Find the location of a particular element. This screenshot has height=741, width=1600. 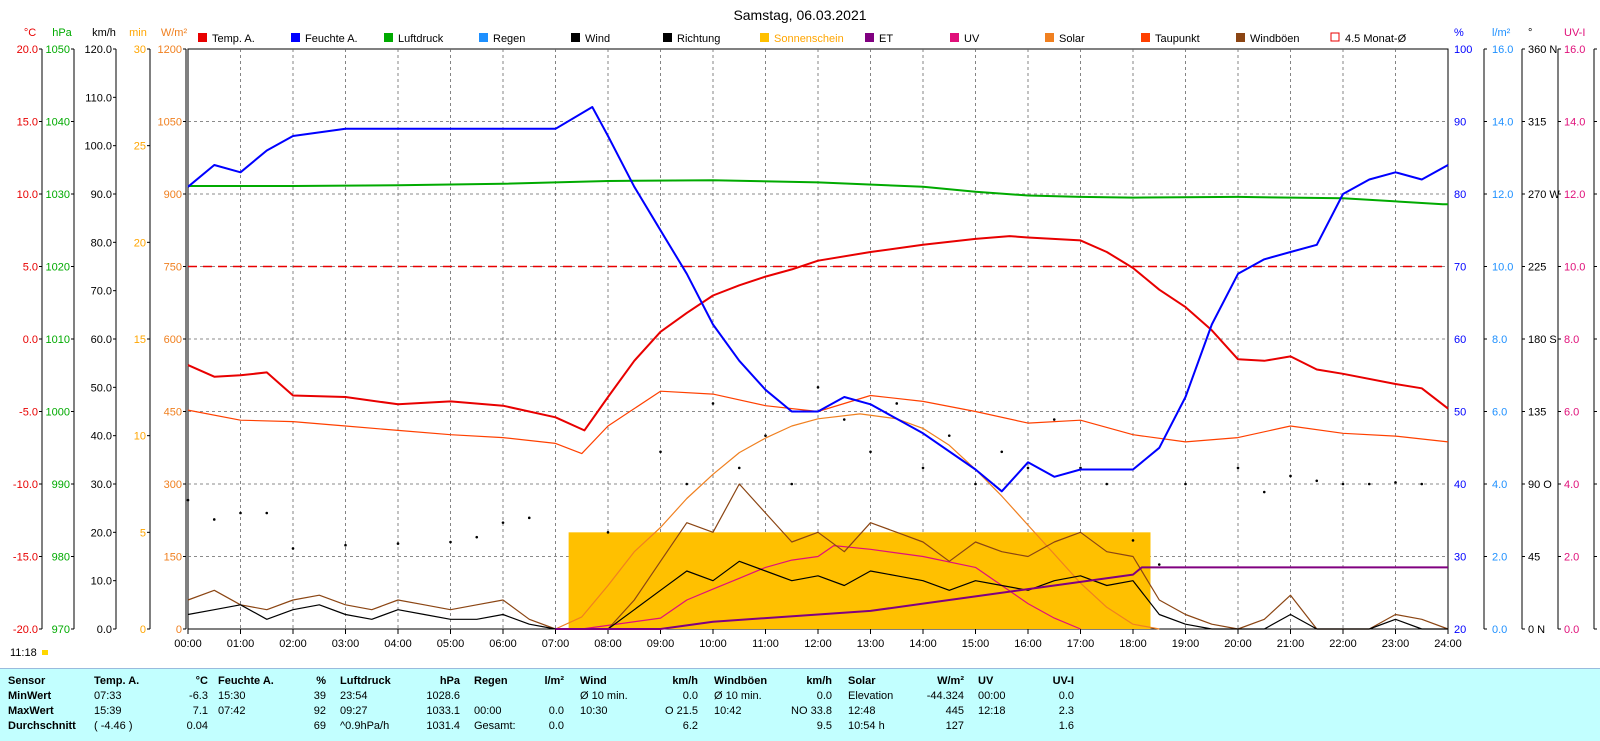

wind-max-value: O 21.5 is located at coordinates (681, 710).